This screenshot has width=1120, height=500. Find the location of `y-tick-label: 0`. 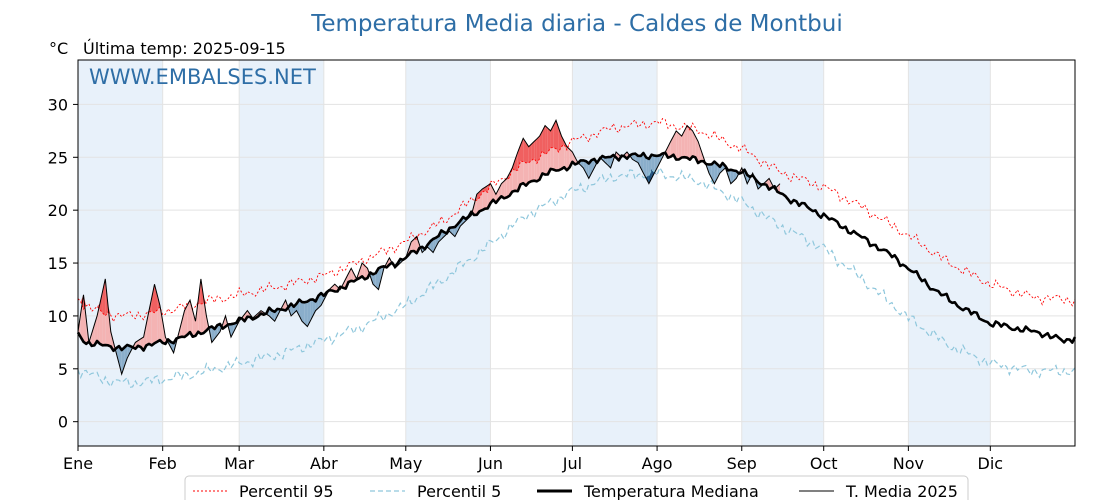

y-tick-label: 0 is located at coordinates (63, 422).